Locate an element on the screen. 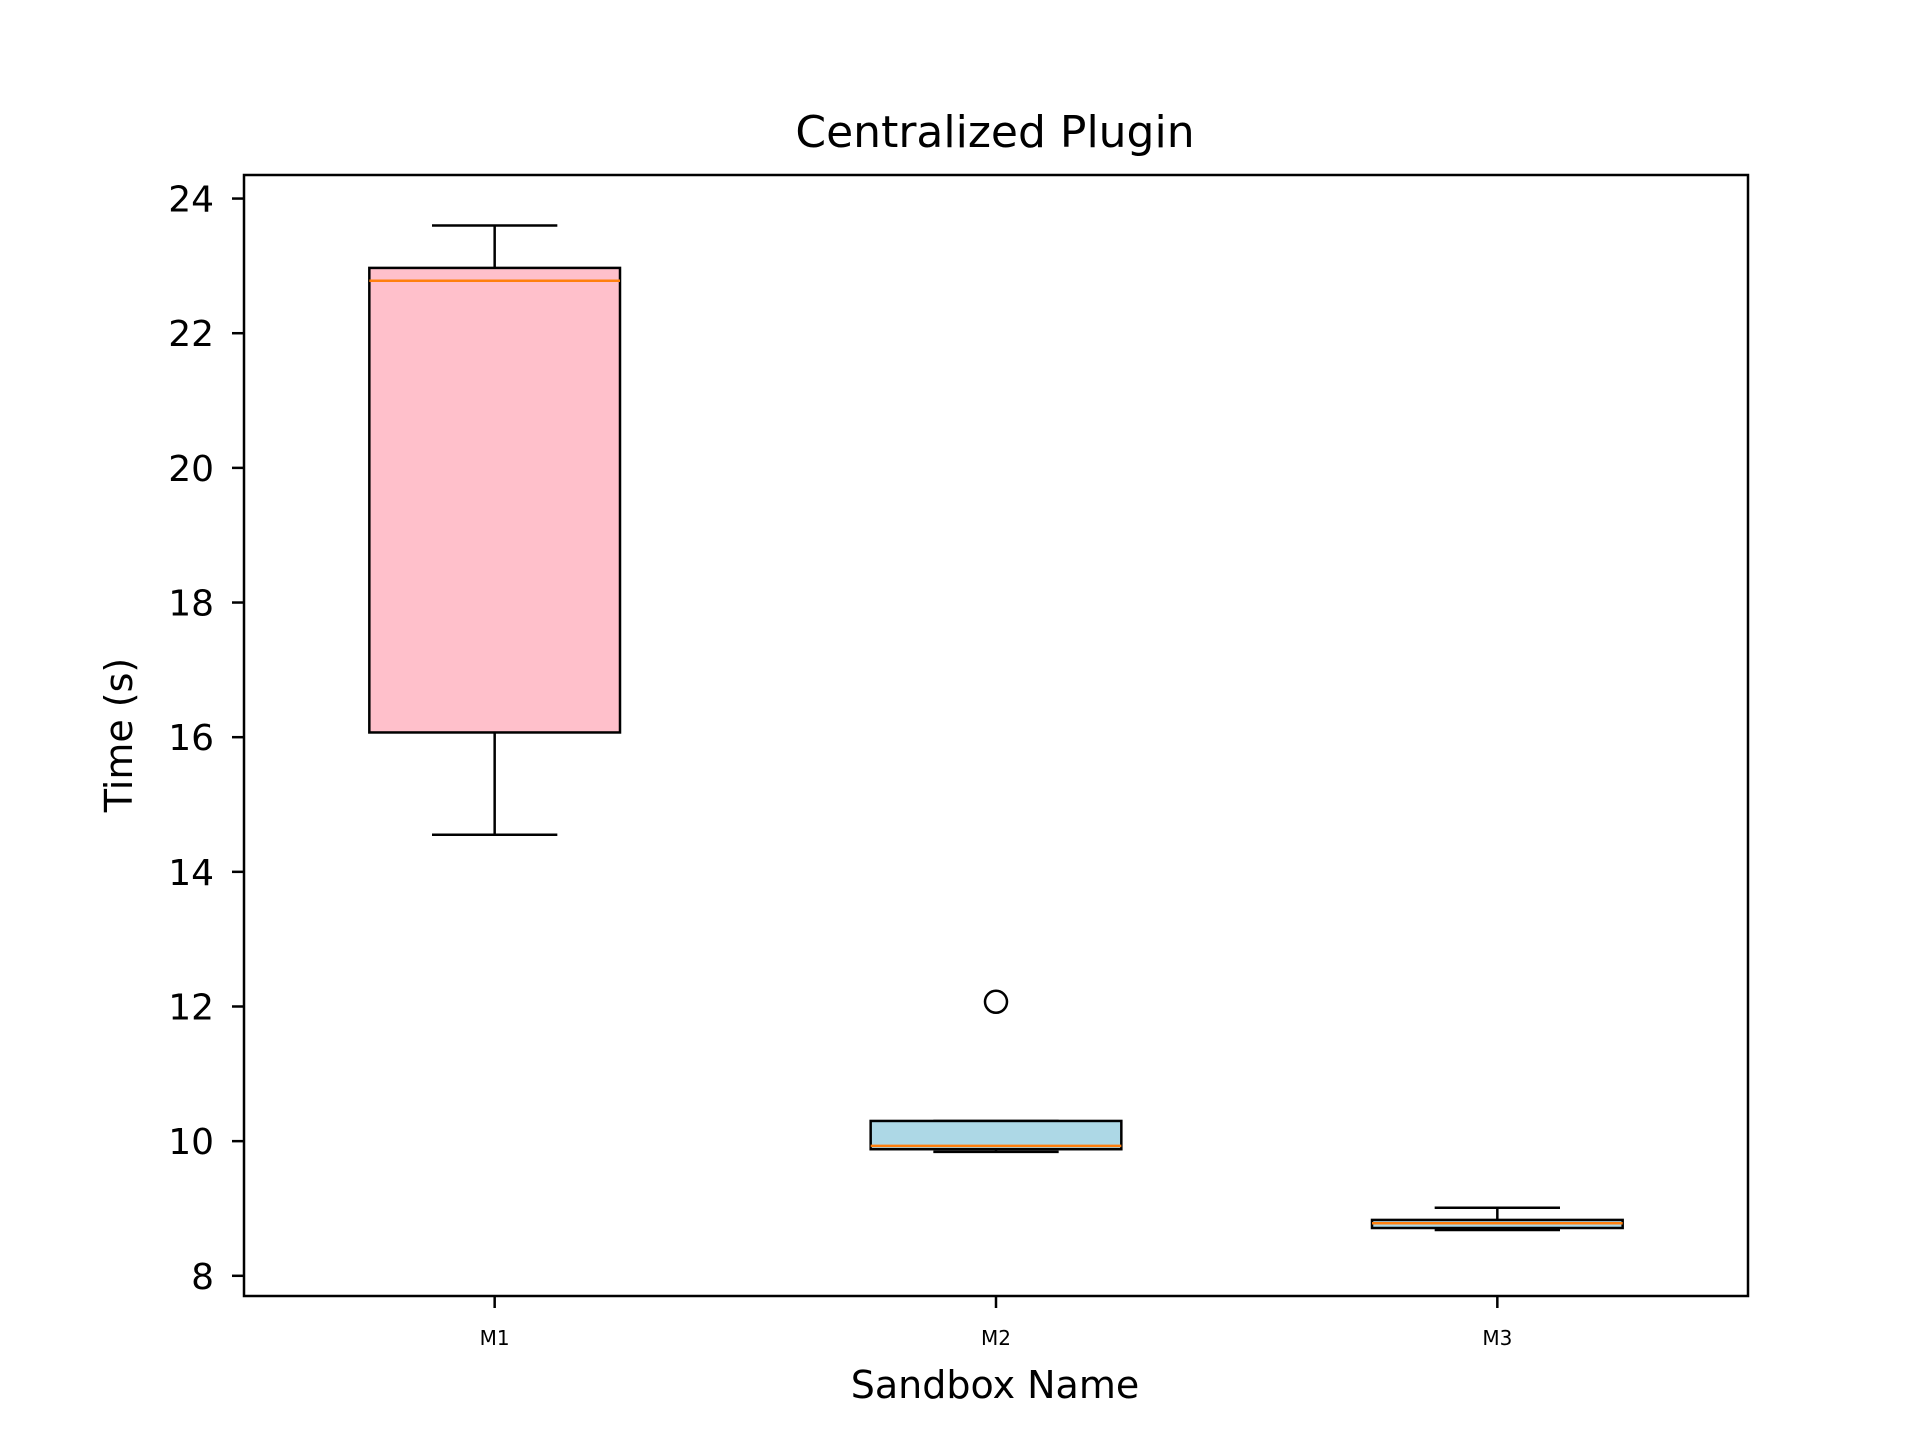  box-m2 is located at coordinates (996, 1071).